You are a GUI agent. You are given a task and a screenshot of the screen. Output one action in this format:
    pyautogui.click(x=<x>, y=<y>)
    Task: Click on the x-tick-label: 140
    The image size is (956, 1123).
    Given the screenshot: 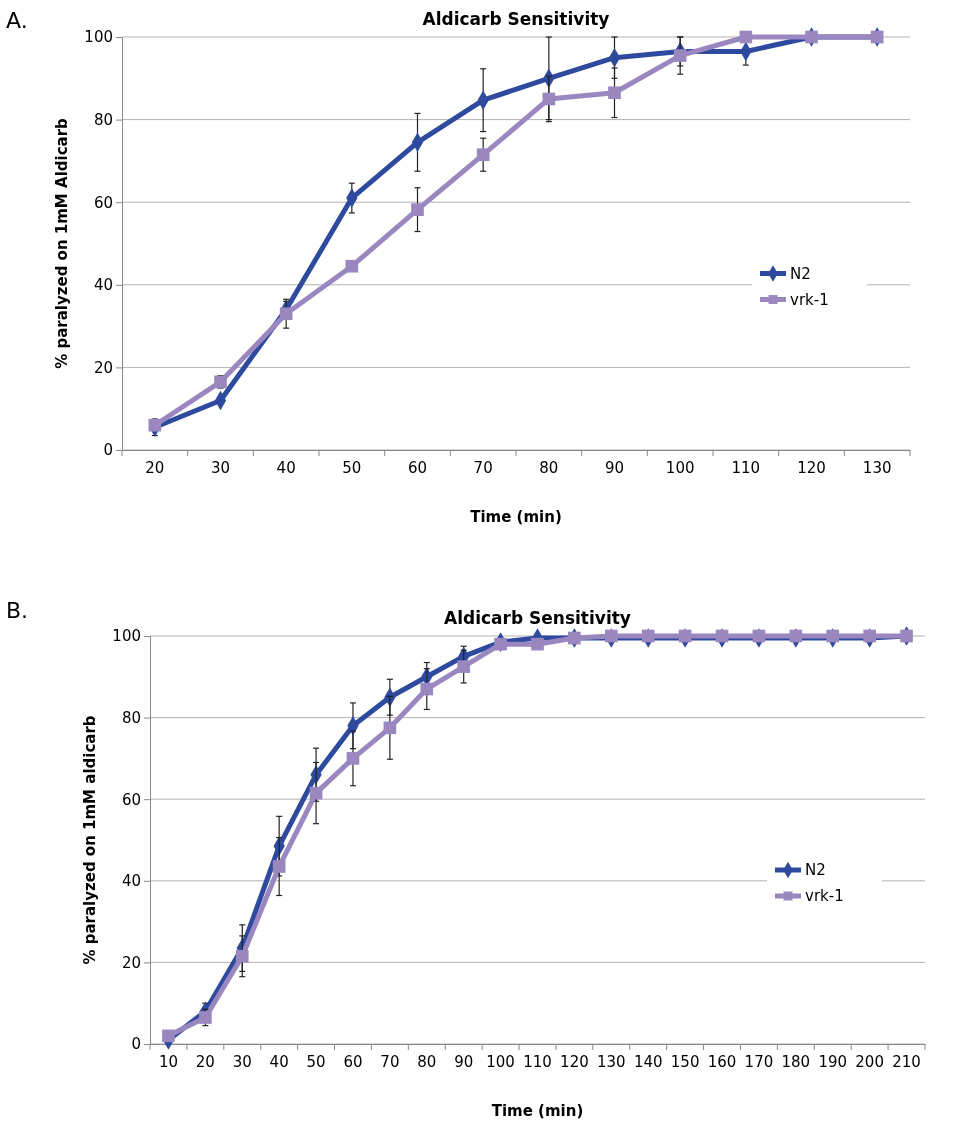 What is the action you would take?
    pyautogui.click(x=648, y=1061)
    